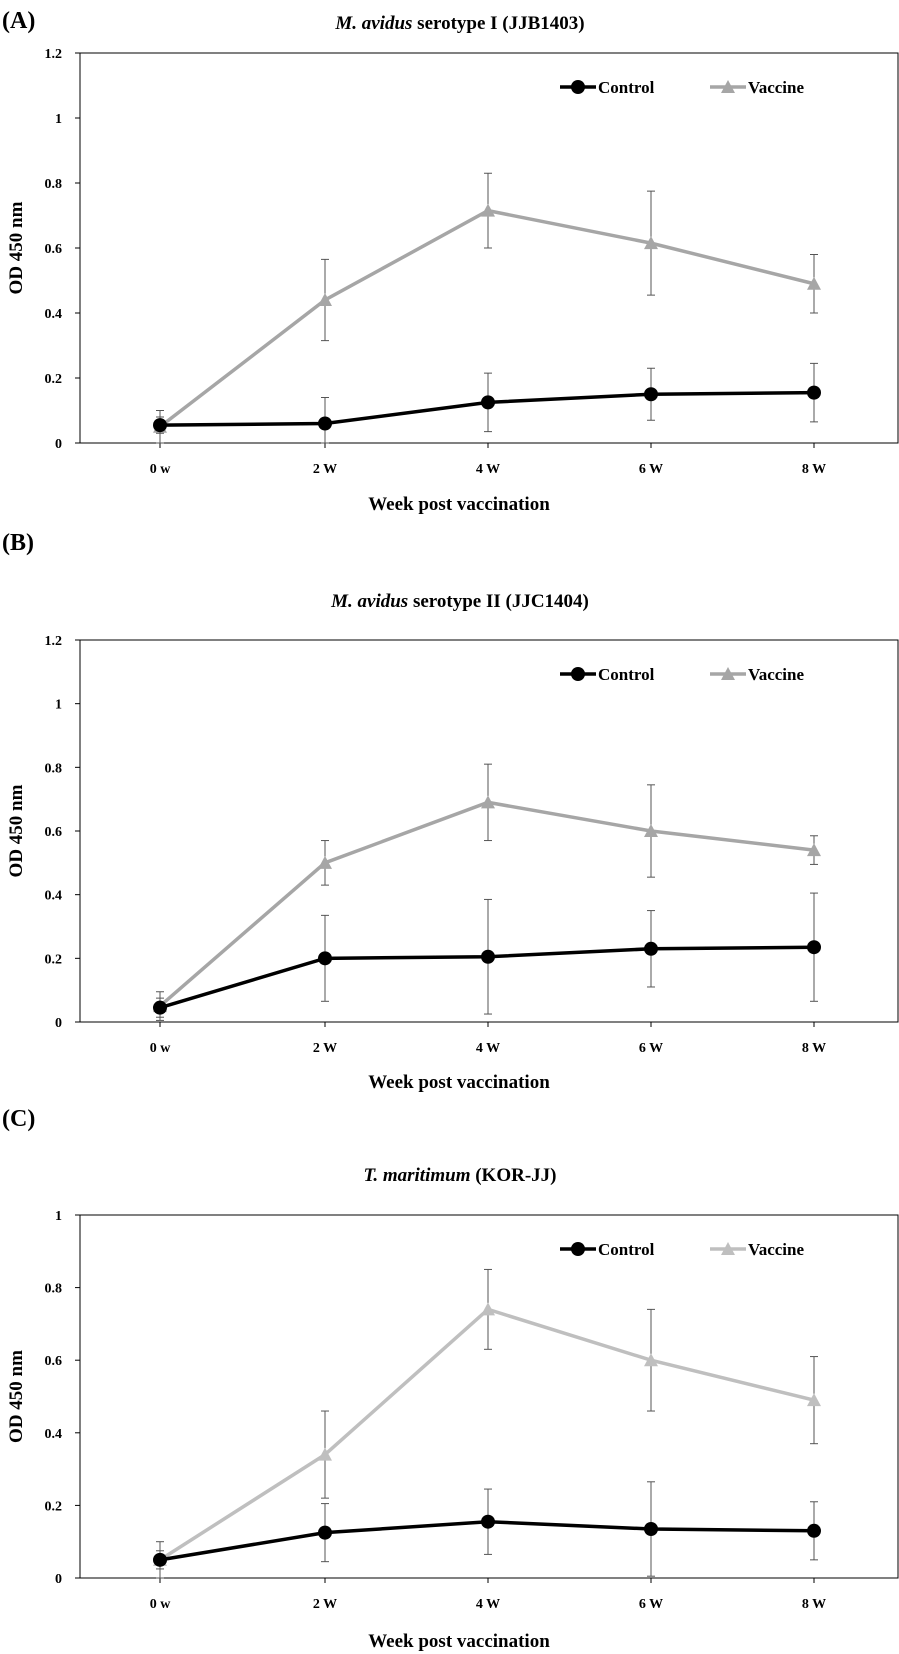  What do you see at coordinates (18, 21) in the screenshot?
I see `panel-label: (A)` at bounding box center [18, 21].